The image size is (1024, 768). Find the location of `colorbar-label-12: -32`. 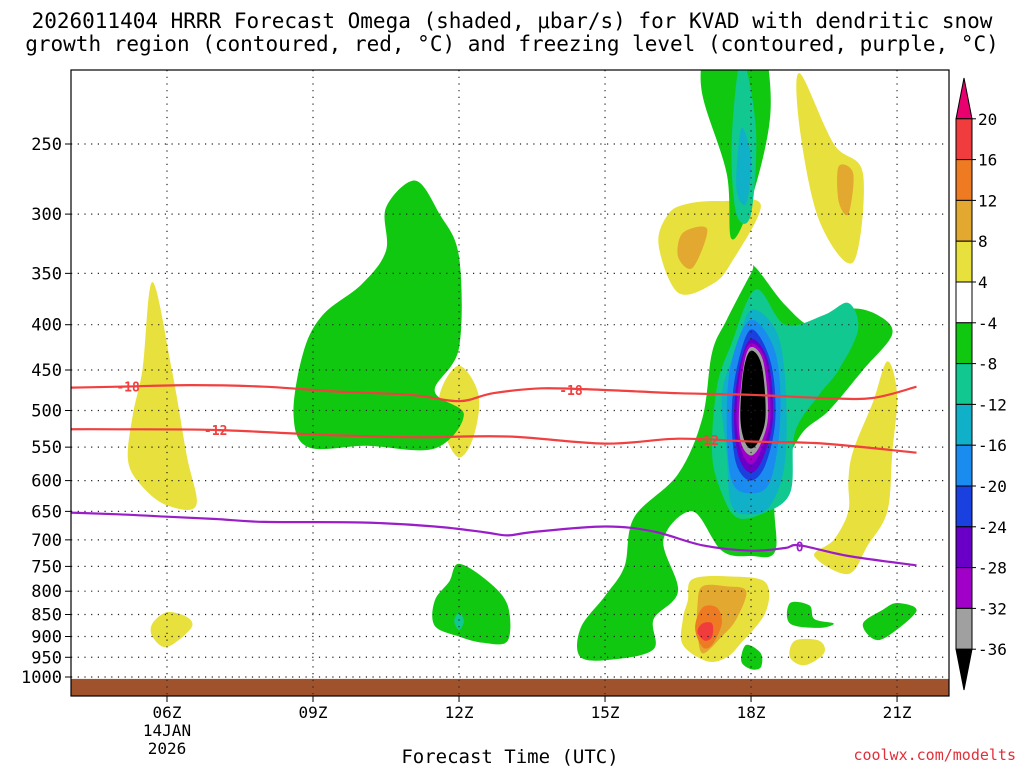

colorbar-label-12: -32 is located at coordinates (992, 608).